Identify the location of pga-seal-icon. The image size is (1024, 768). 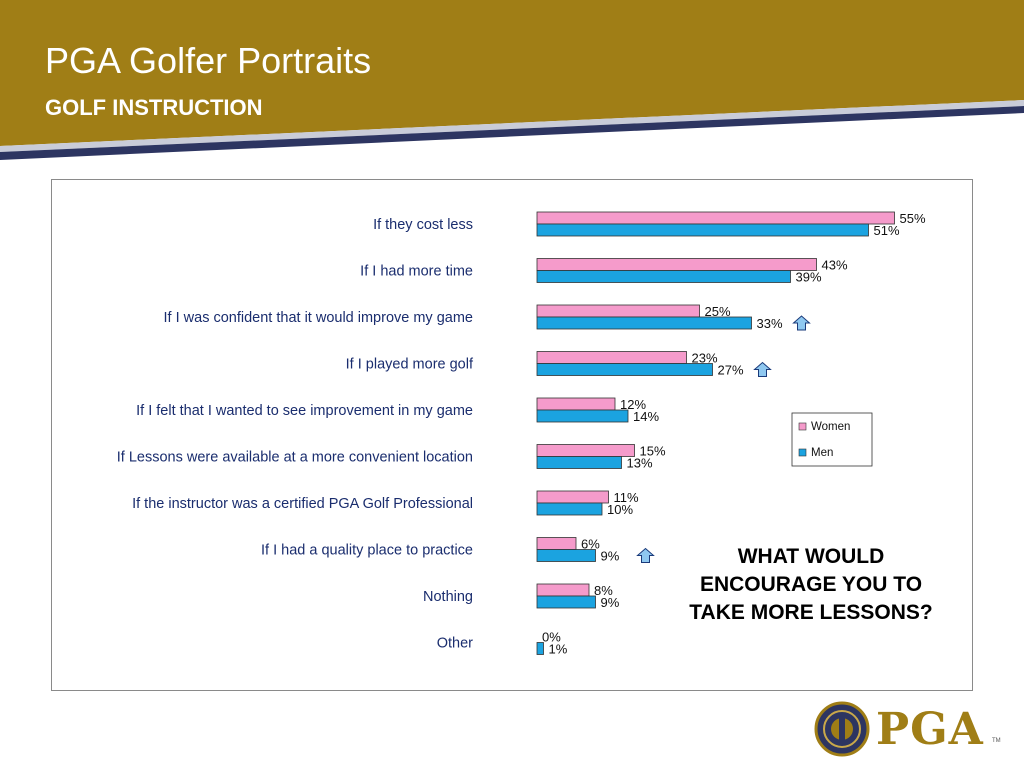
(842, 729).